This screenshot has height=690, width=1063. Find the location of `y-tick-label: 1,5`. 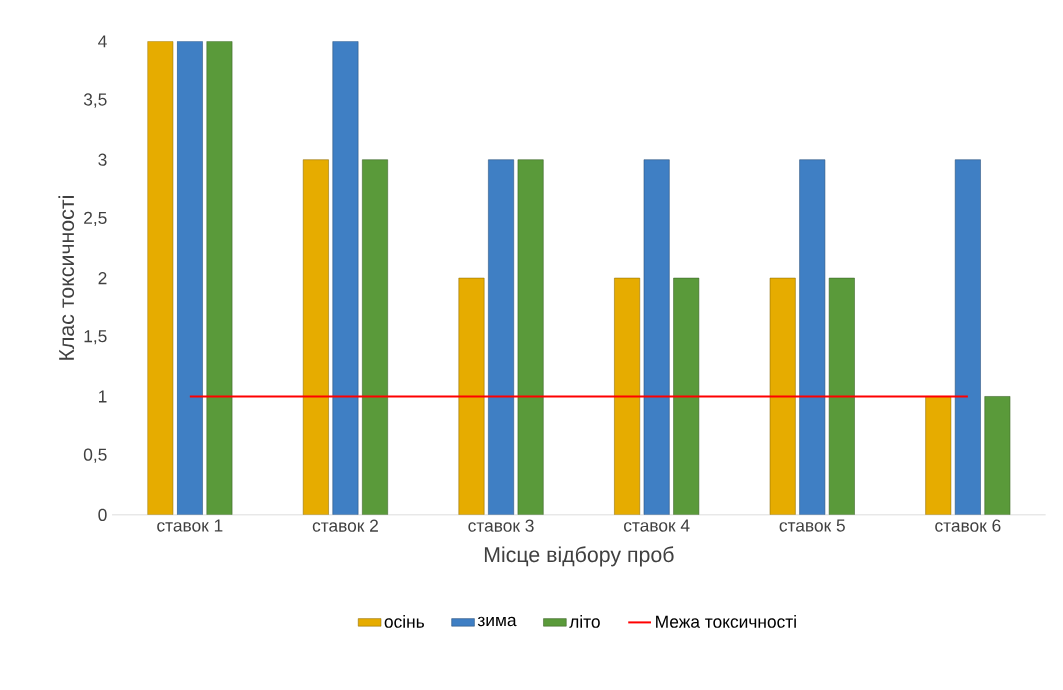

y-tick-label: 1,5 is located at coordinates (95, 337).